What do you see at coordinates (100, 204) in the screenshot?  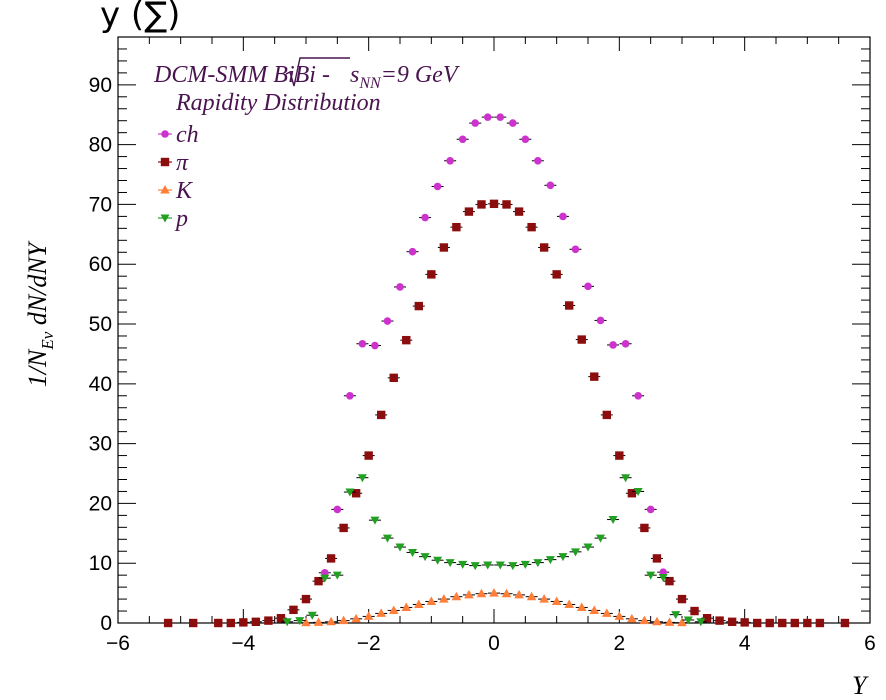 I see `y-tick-label: 70` at bounding box center [100, 204].